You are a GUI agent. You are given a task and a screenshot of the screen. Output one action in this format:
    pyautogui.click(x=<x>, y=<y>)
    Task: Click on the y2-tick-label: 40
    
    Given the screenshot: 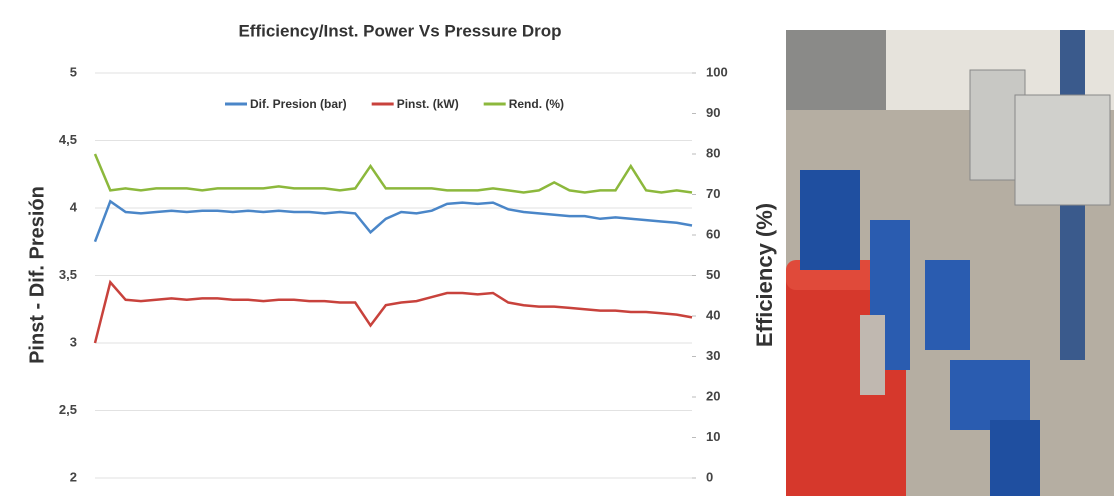 What is the action you would take?
    pyautogui.click(x=713, y=314)
    